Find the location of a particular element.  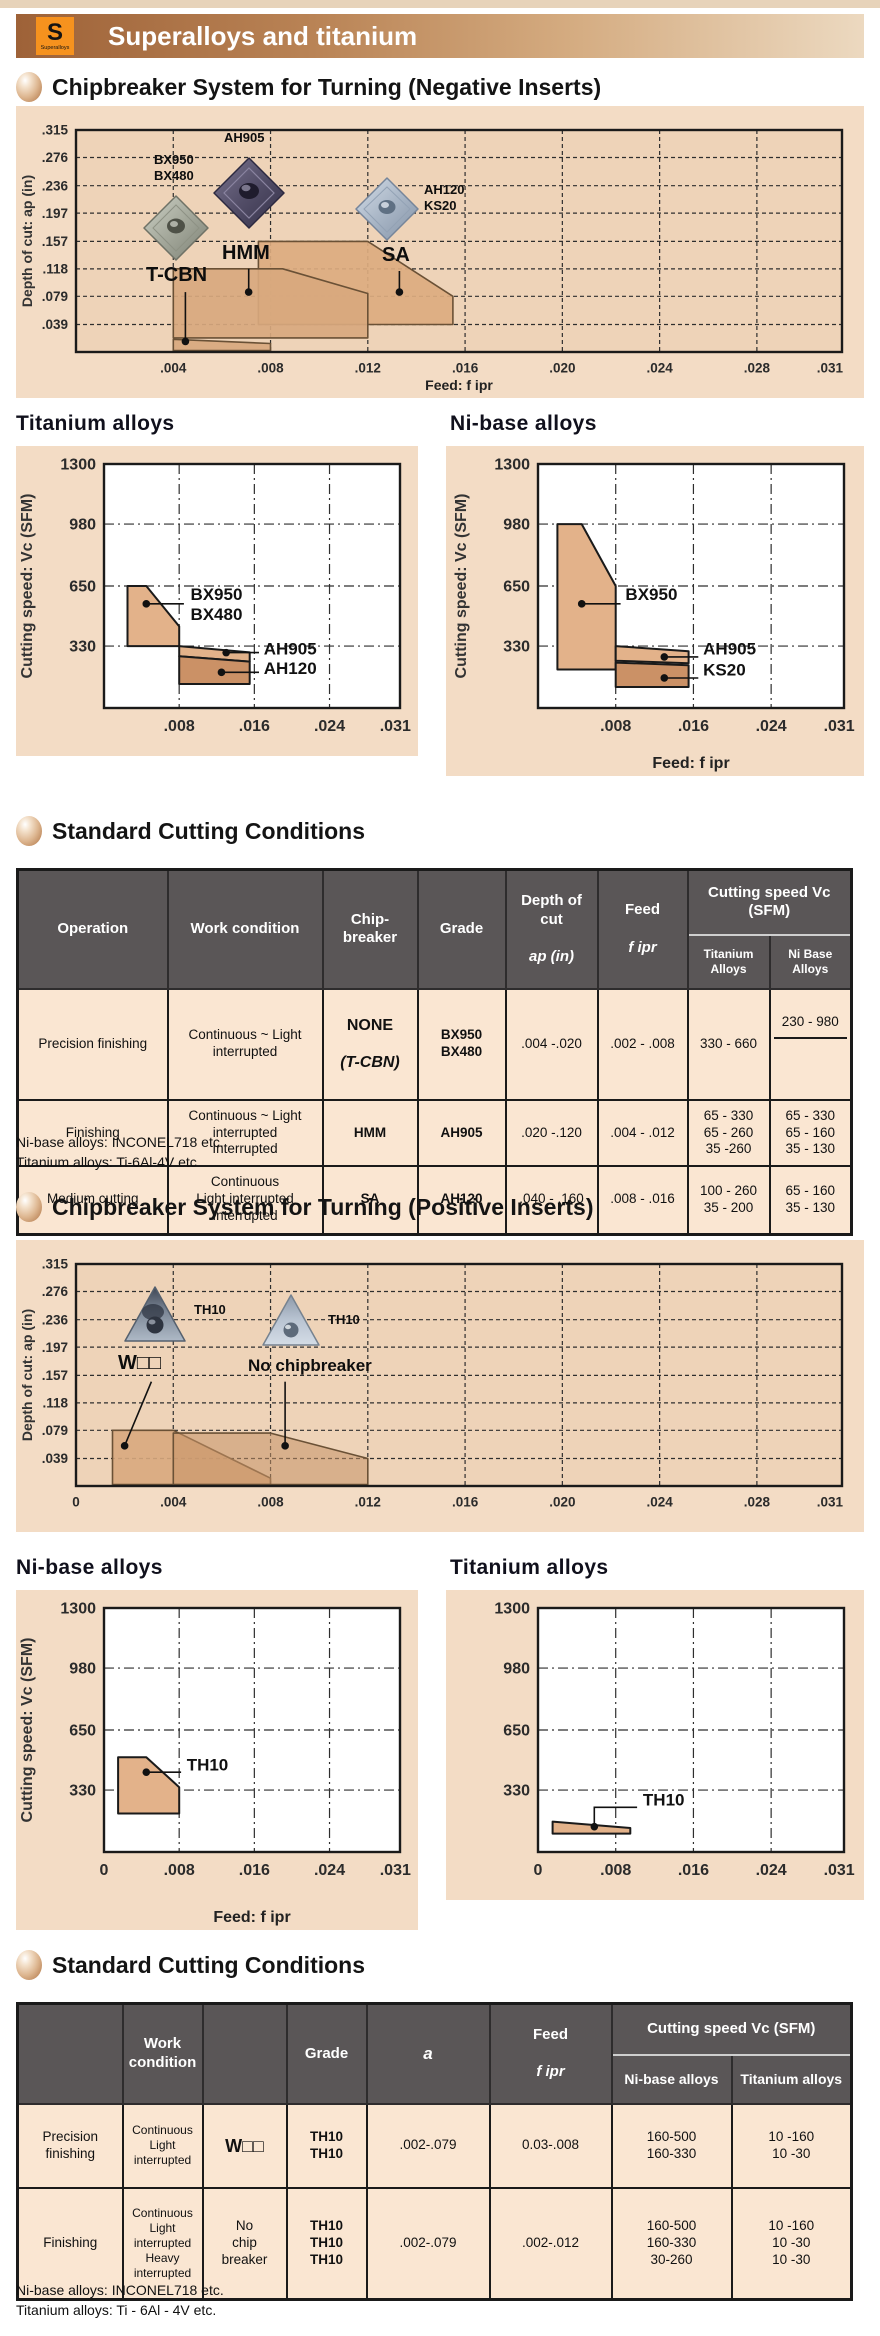

cell-grade: TH10 TH10 TH10 is located at coordinates (326, 2243).